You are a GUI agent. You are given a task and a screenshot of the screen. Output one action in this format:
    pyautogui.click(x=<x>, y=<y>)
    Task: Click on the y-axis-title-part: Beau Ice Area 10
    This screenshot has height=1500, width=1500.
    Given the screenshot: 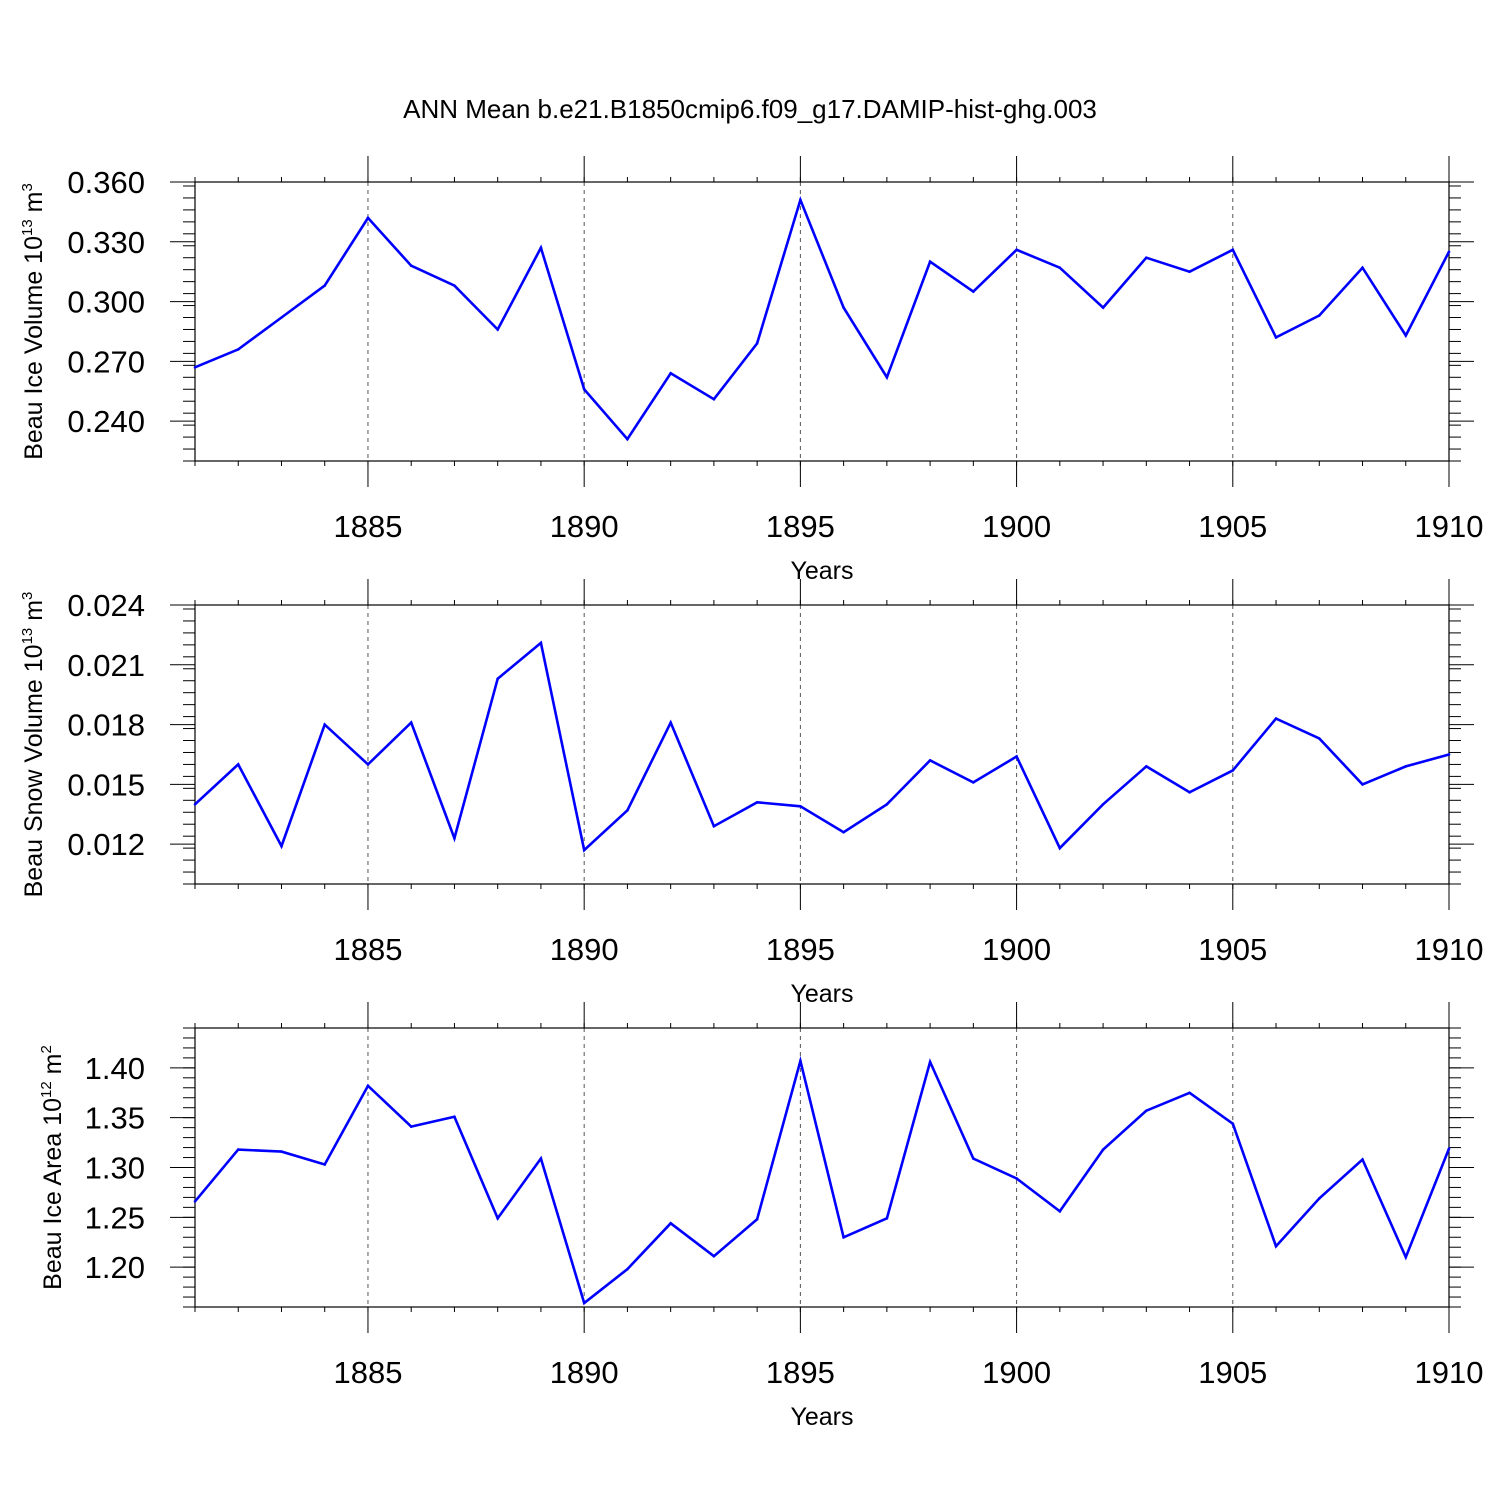 What is the action you would take?
    pyautogui.click(x=53, y=1194)
    